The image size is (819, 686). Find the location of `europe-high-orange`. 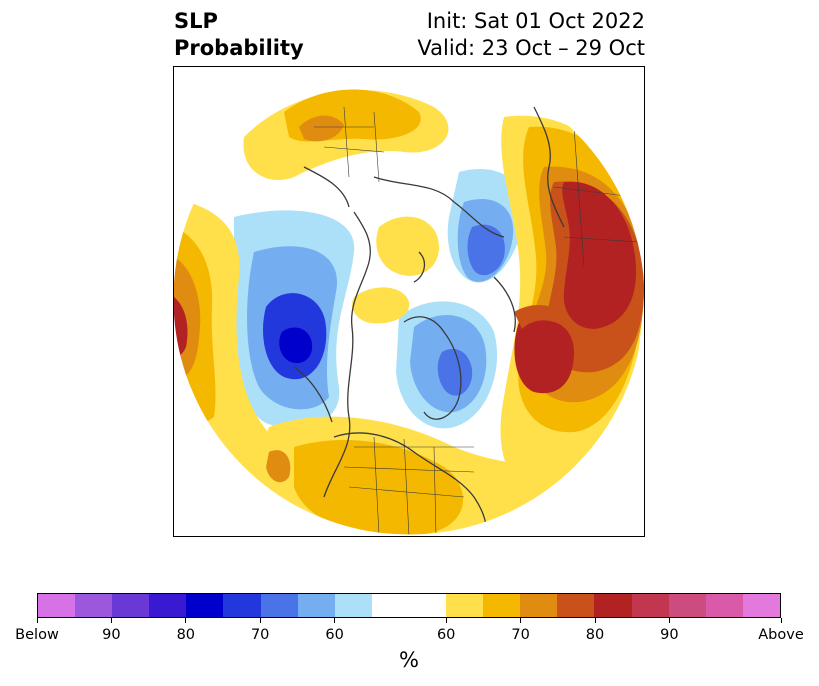

europe-high-orange is located at coordinates (321, 128).